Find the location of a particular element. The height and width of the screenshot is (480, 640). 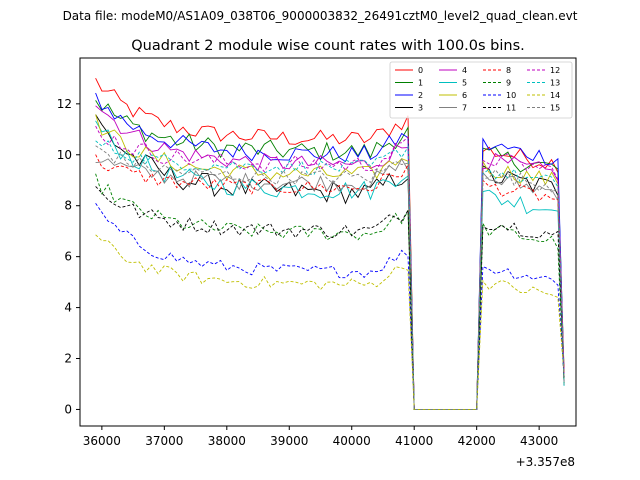

legend-label-11: 11 is located at coordinates (511, 108).